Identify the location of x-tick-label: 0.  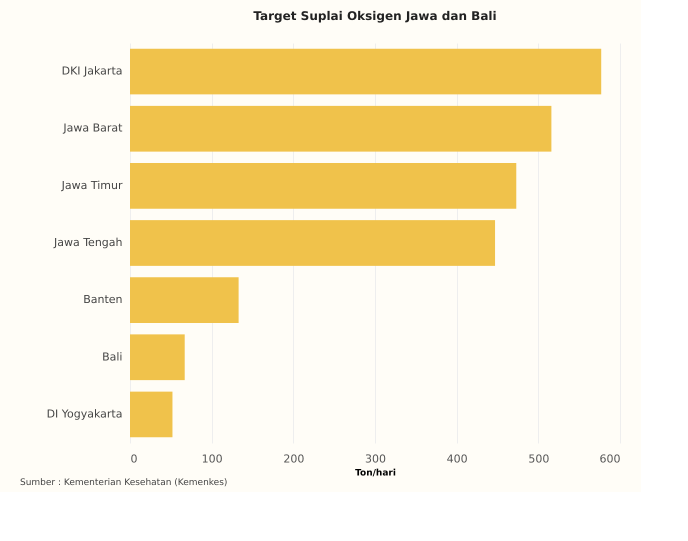
(134, 459).